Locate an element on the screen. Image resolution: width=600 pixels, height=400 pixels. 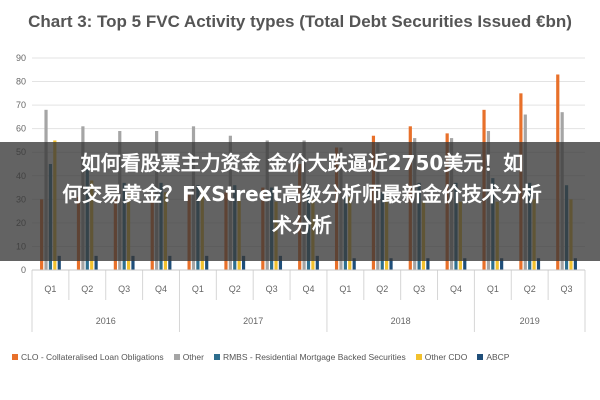
year-group-label: 2018 is located at coordinates (401, 321).